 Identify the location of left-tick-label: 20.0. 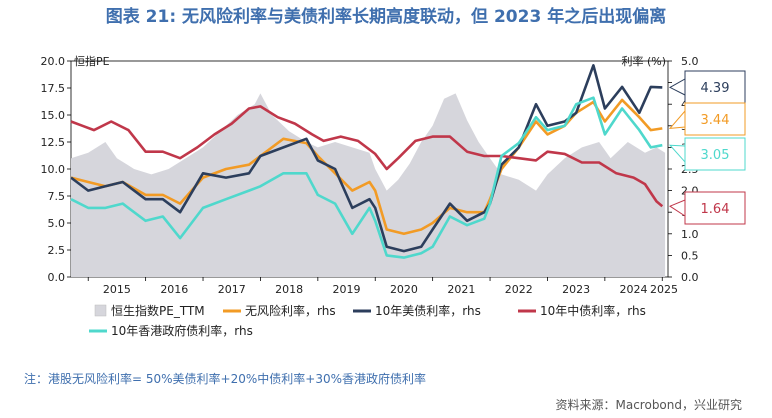
(53, 61).